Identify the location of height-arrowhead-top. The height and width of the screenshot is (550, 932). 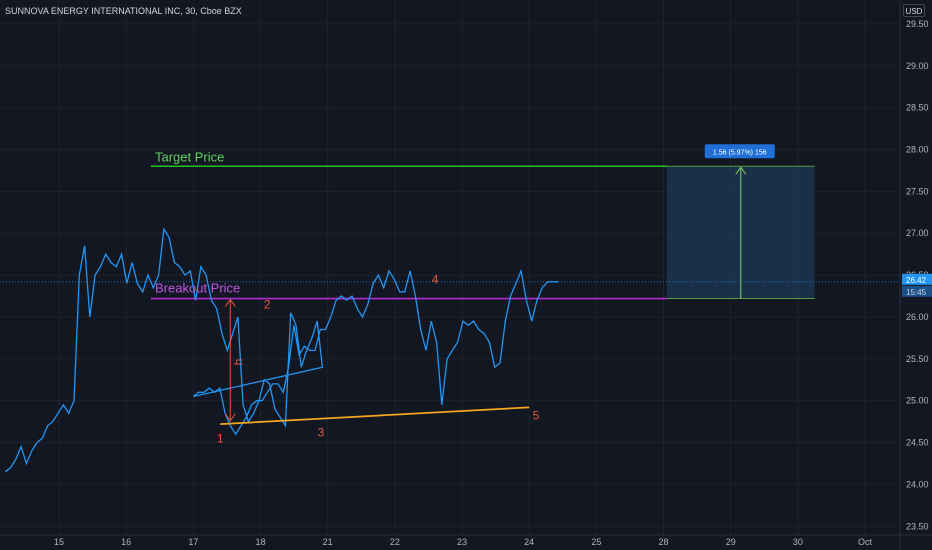
(230, 302).